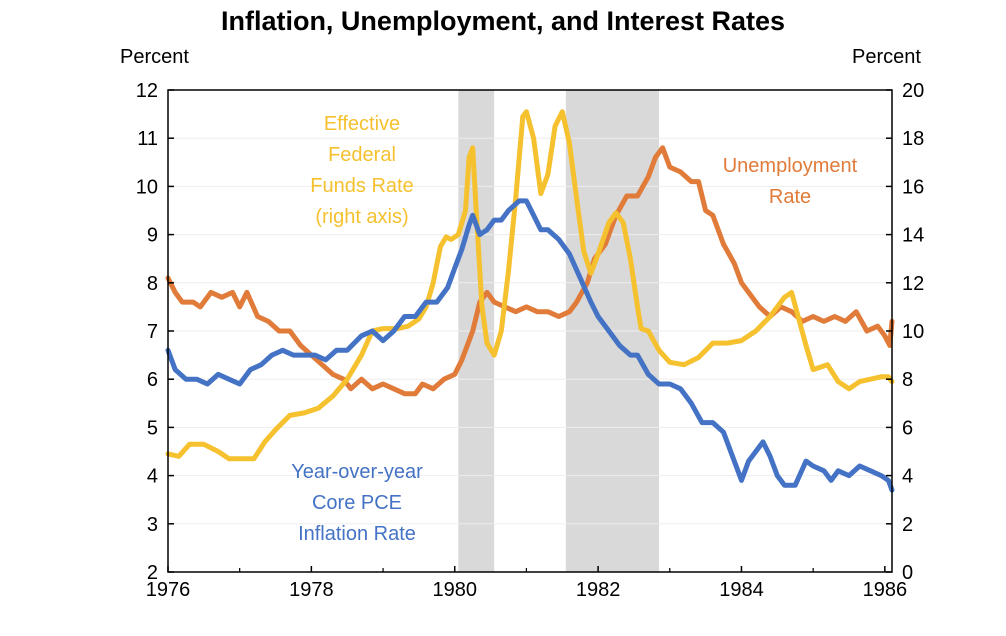 The height and width of the screenshot is (636, 1006). Describe the element at coordinates (152, 284) in the screenshot. I see `left-tick-label-8: 8` at that location.